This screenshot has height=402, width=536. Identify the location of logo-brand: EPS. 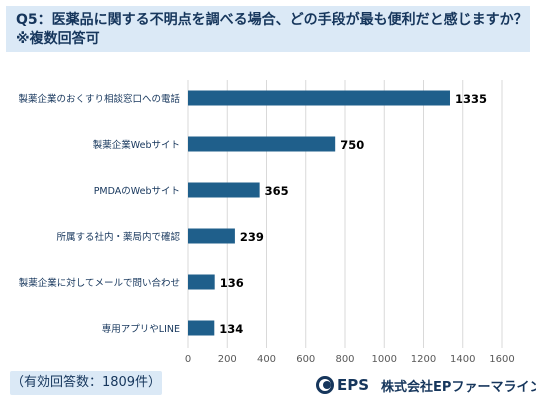
(353, 385).